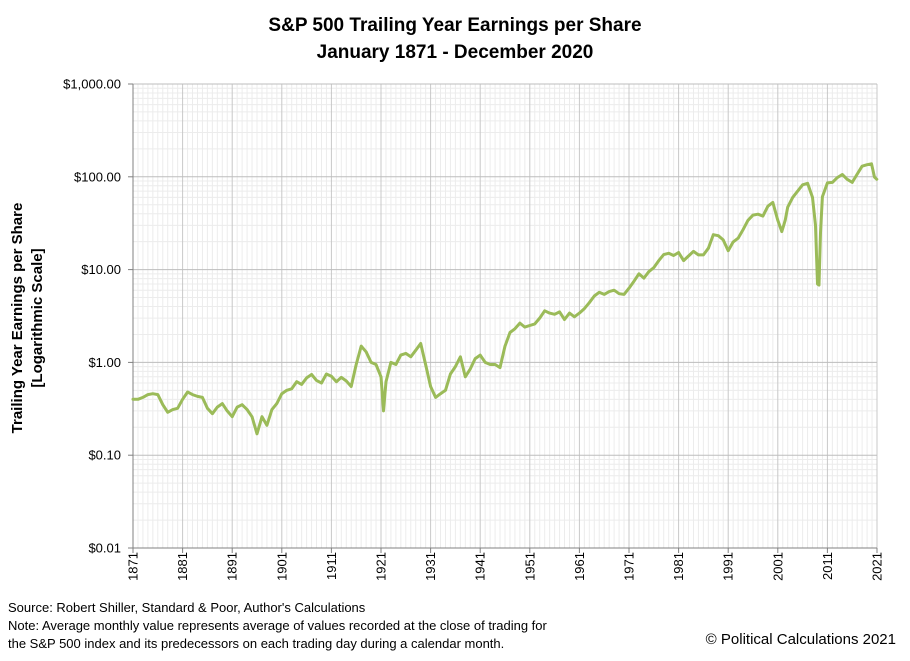 The height and width of the screenshot is (661, 910). What do you see at coordinates (133, 566) in the screenshot?
I see `x-tick-label: 1871` at bounding box center [133, 566].